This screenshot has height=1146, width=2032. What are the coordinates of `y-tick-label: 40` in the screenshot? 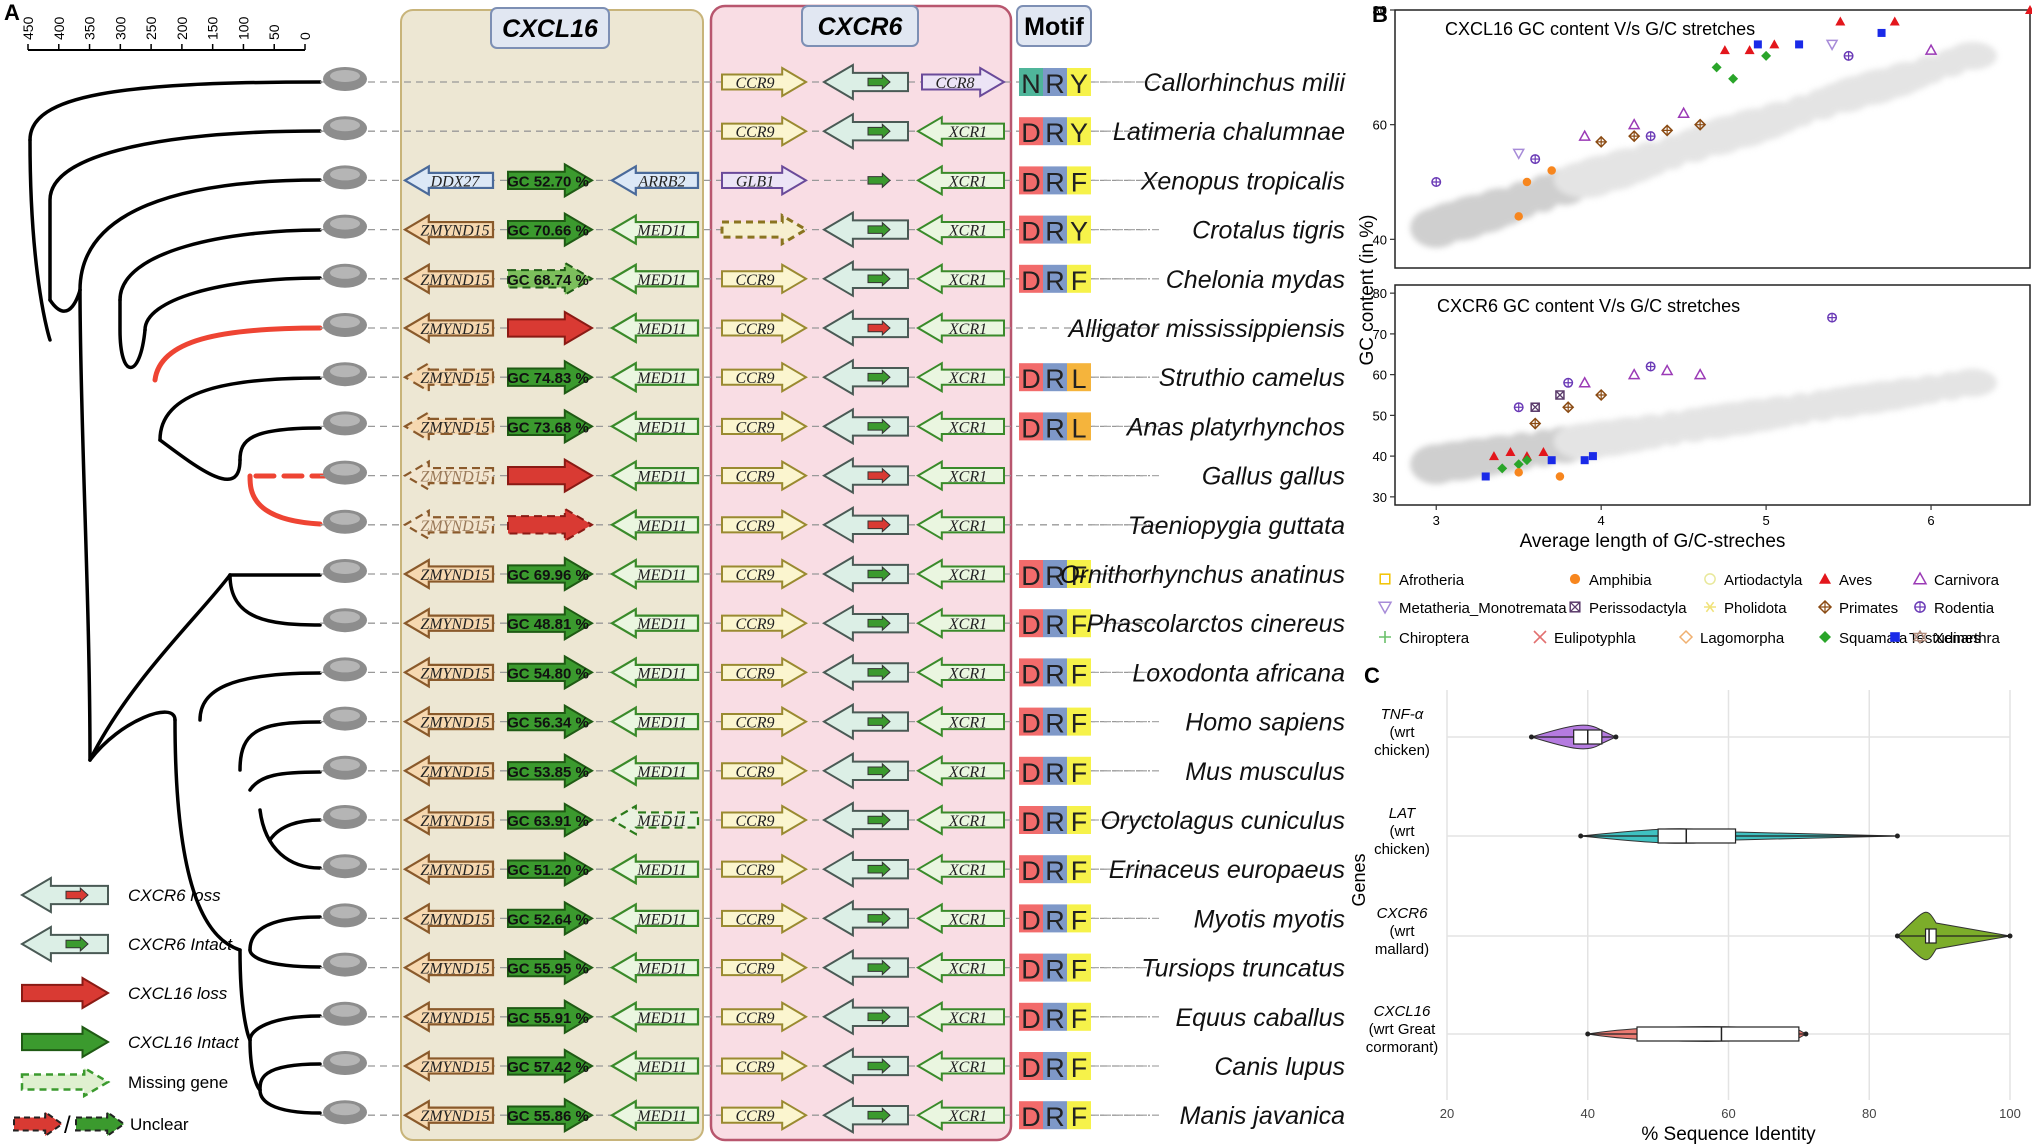 It's located at (1380, 456).